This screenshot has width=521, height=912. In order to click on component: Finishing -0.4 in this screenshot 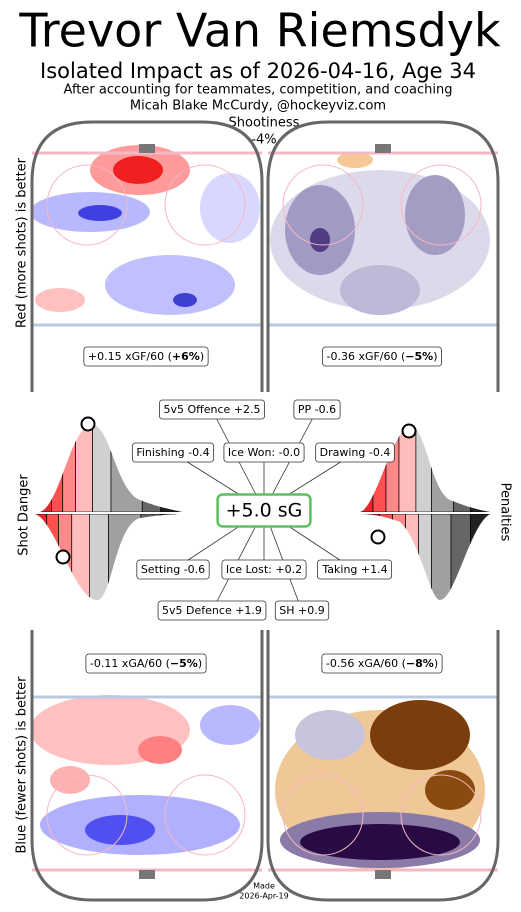, I will do `click(172, 452)`.